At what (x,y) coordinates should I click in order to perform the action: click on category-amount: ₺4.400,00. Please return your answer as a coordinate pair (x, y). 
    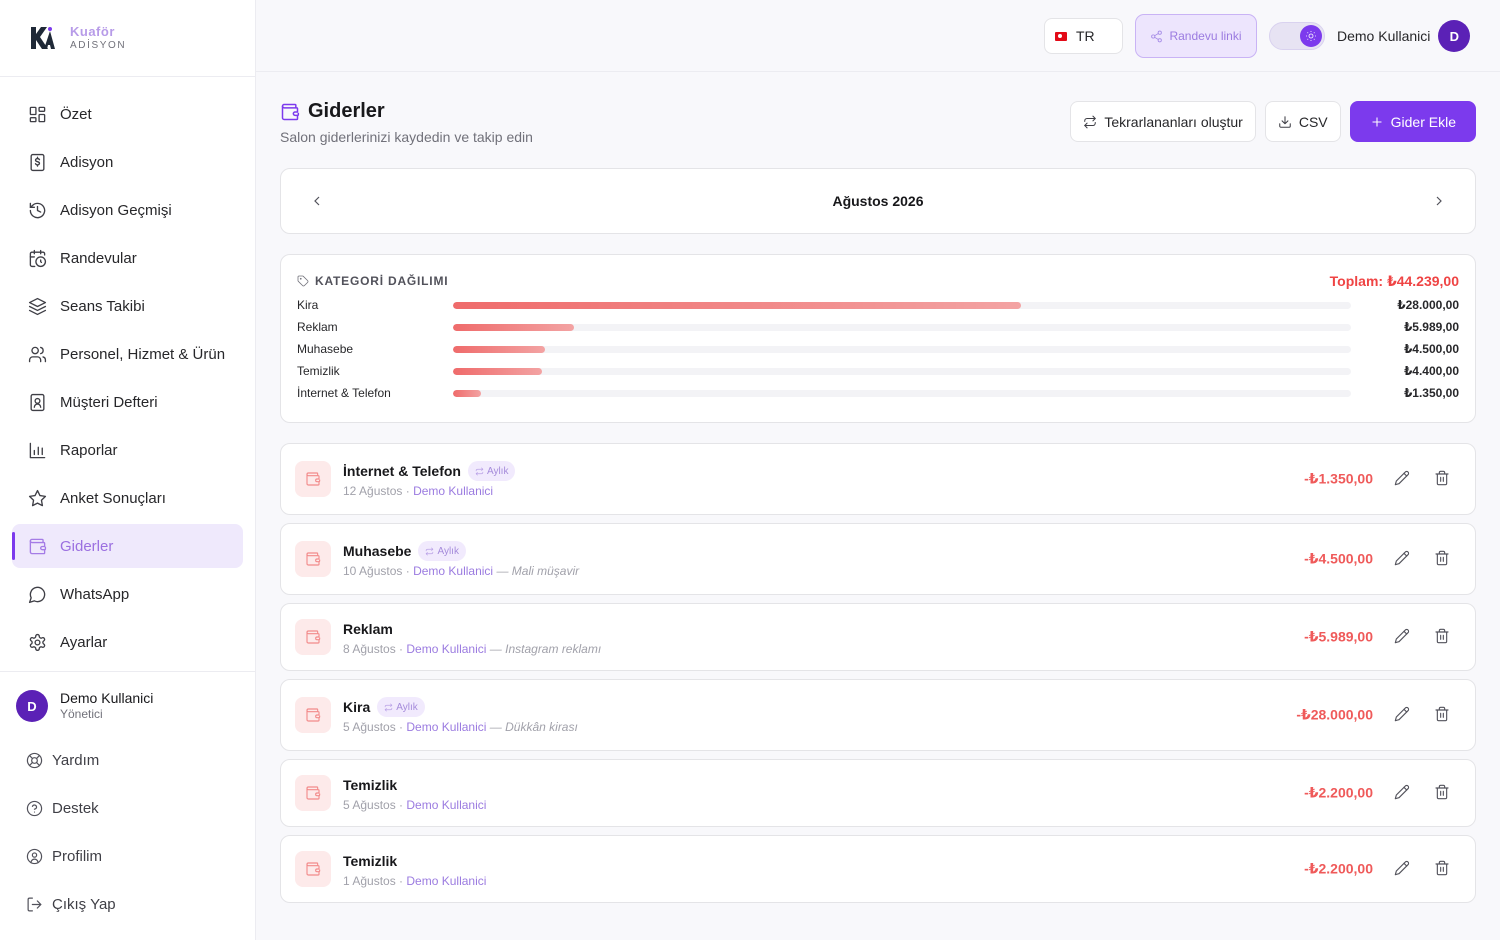
    Looking at the image, I should click on (1431, 371).